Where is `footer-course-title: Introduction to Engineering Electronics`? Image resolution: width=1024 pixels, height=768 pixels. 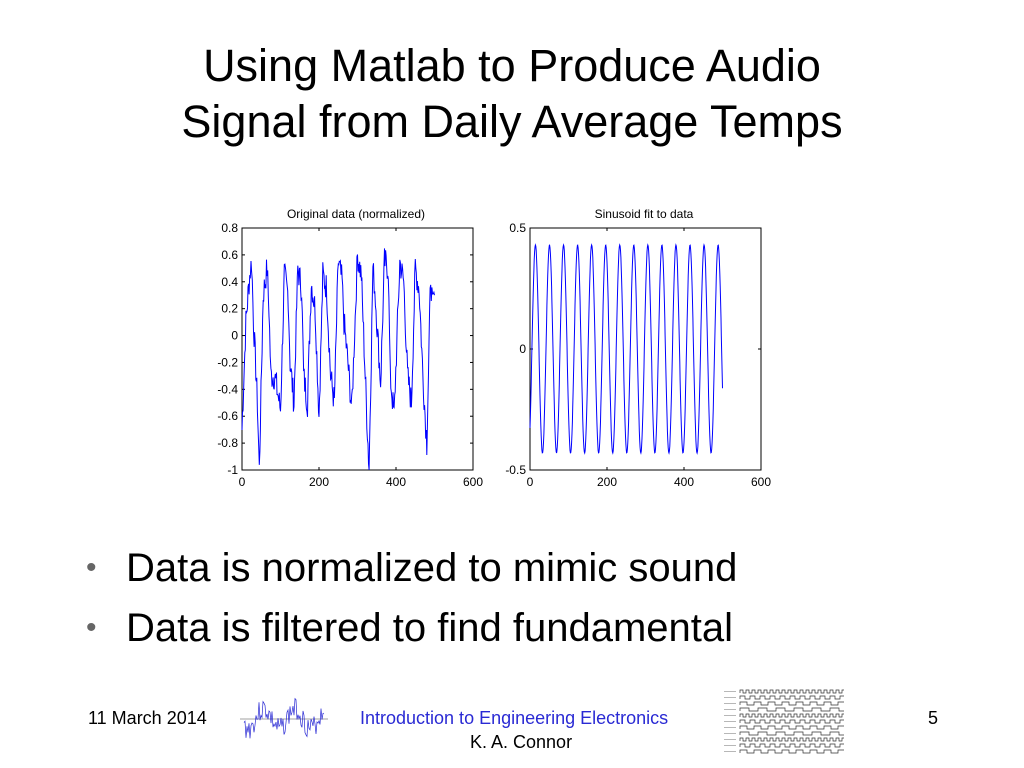 footer-course-title: Introduction to Engineering Electronics is located at coordinates (514, 718).